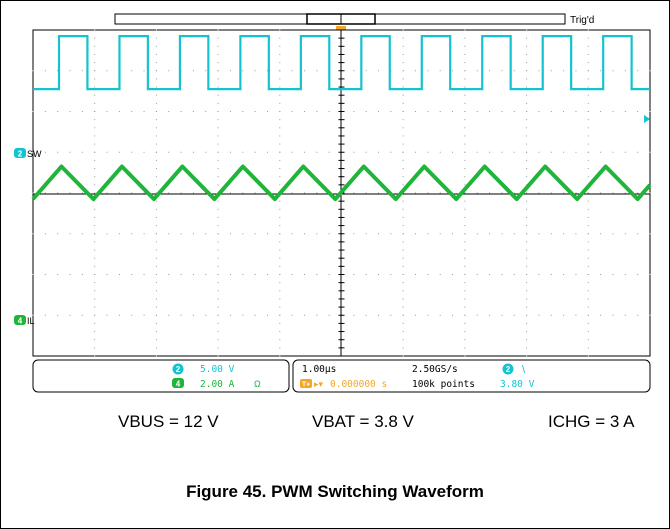  Describe the element at coordinates (217, 369) in the screenshot. I see `svg-text: 5.00 V` at that location.